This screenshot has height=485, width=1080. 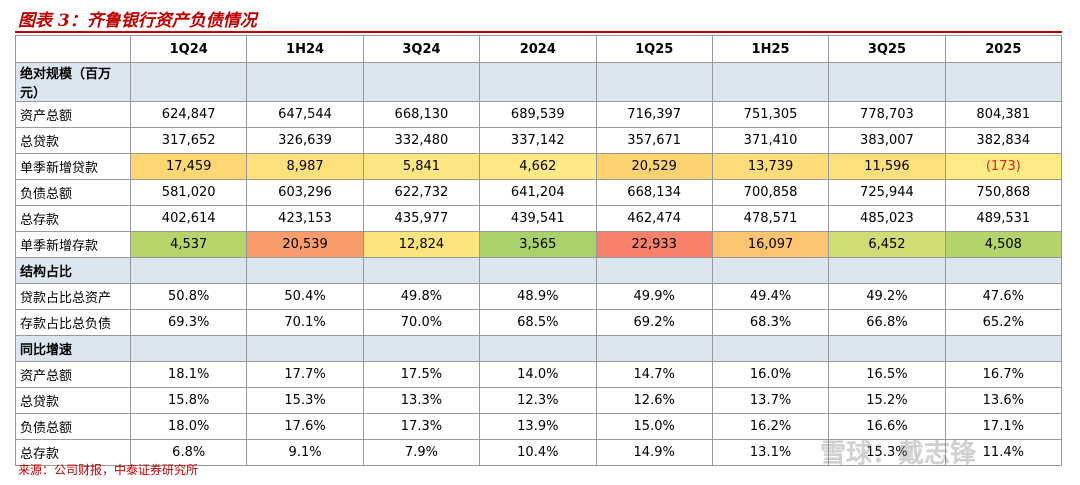 What do you see at coordinates (1003, 296) in the screenshot?
I see `cell: 47.6%` at bounding box center [1003, 296].